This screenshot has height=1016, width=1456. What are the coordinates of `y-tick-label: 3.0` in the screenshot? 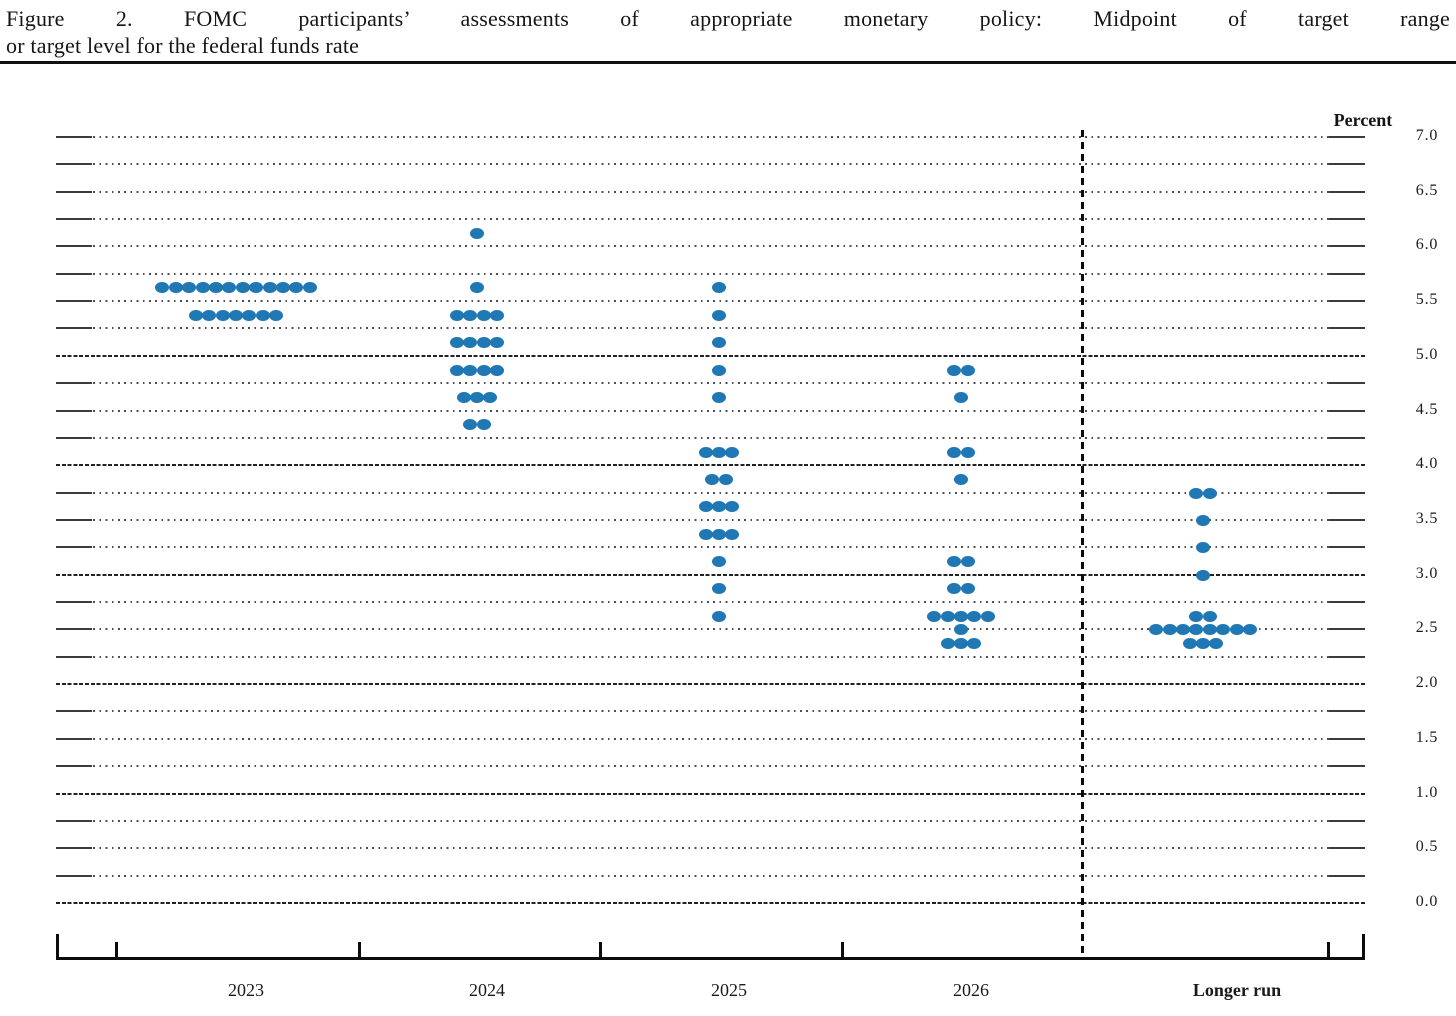 It's located at (1427, 573).